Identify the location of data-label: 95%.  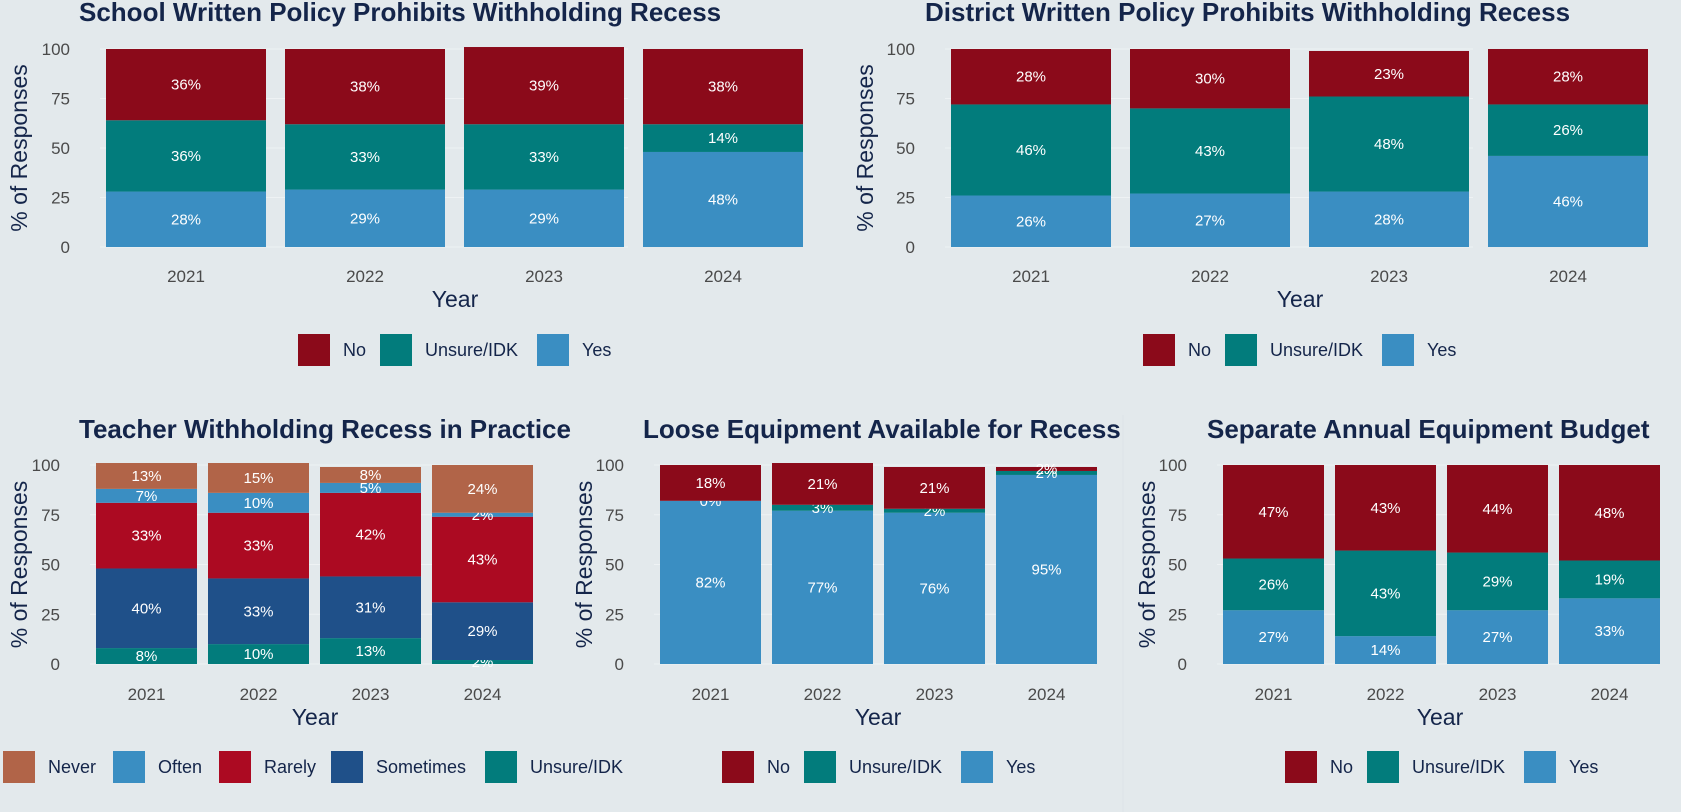
(1046, 569).